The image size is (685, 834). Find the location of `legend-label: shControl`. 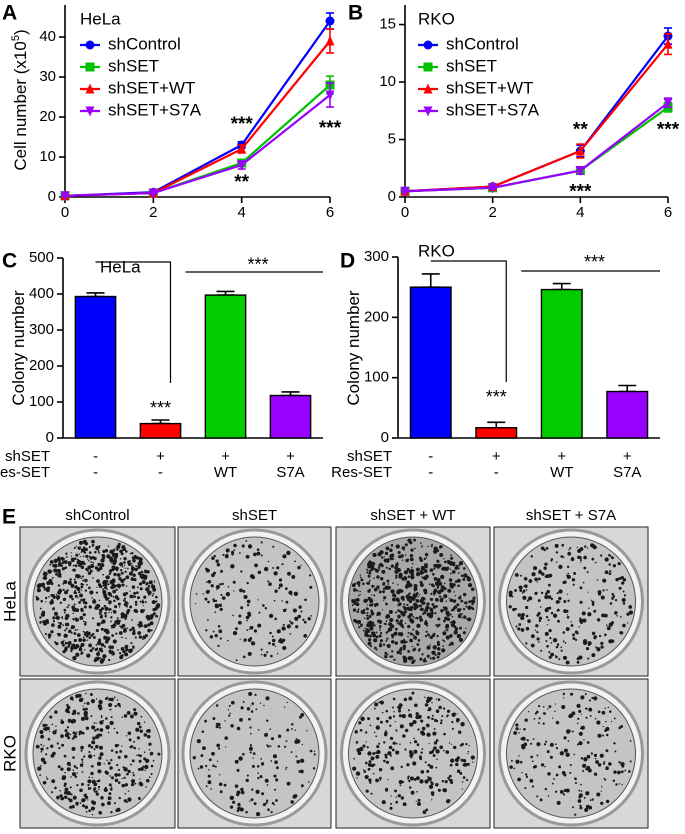

legend-label: shControl is located at coordinates (144, 43).